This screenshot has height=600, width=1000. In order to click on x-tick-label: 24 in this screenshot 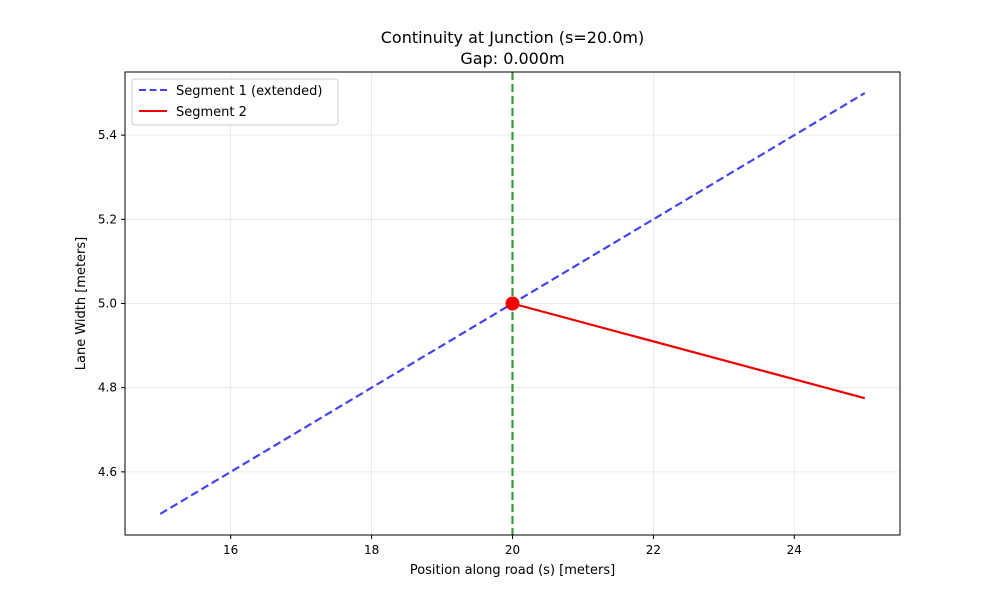, I will do `click(794, 550)`.